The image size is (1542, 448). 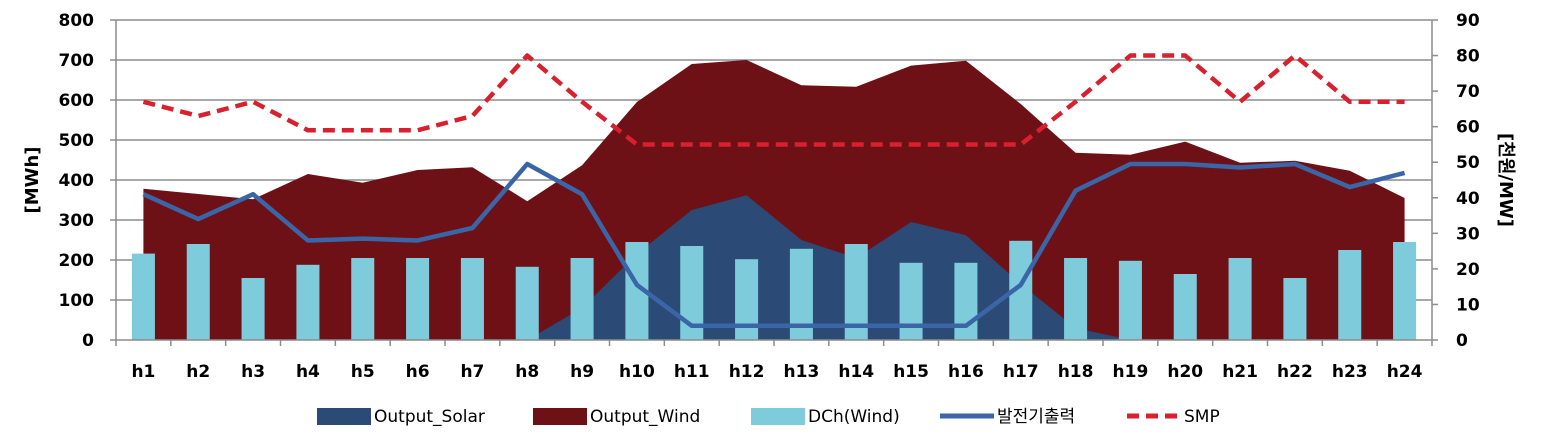 I want to click on x-tick-label: h23, so click(x=1350, y=372).